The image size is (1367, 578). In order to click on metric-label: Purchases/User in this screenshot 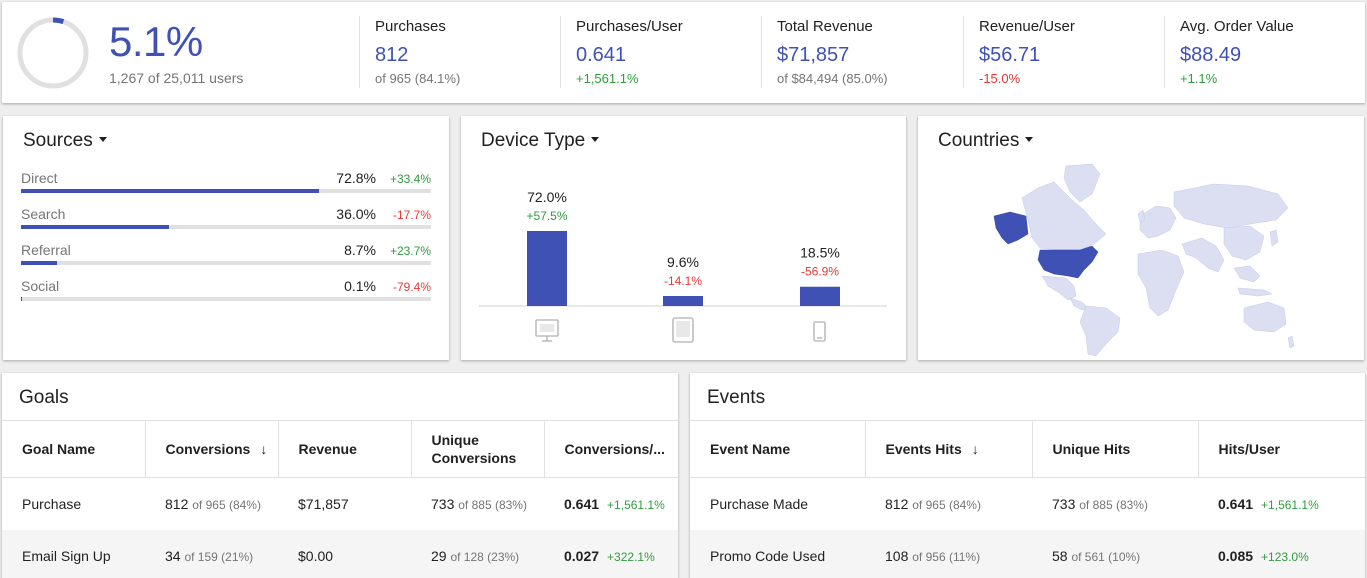, I will do `click(629, 26)`.